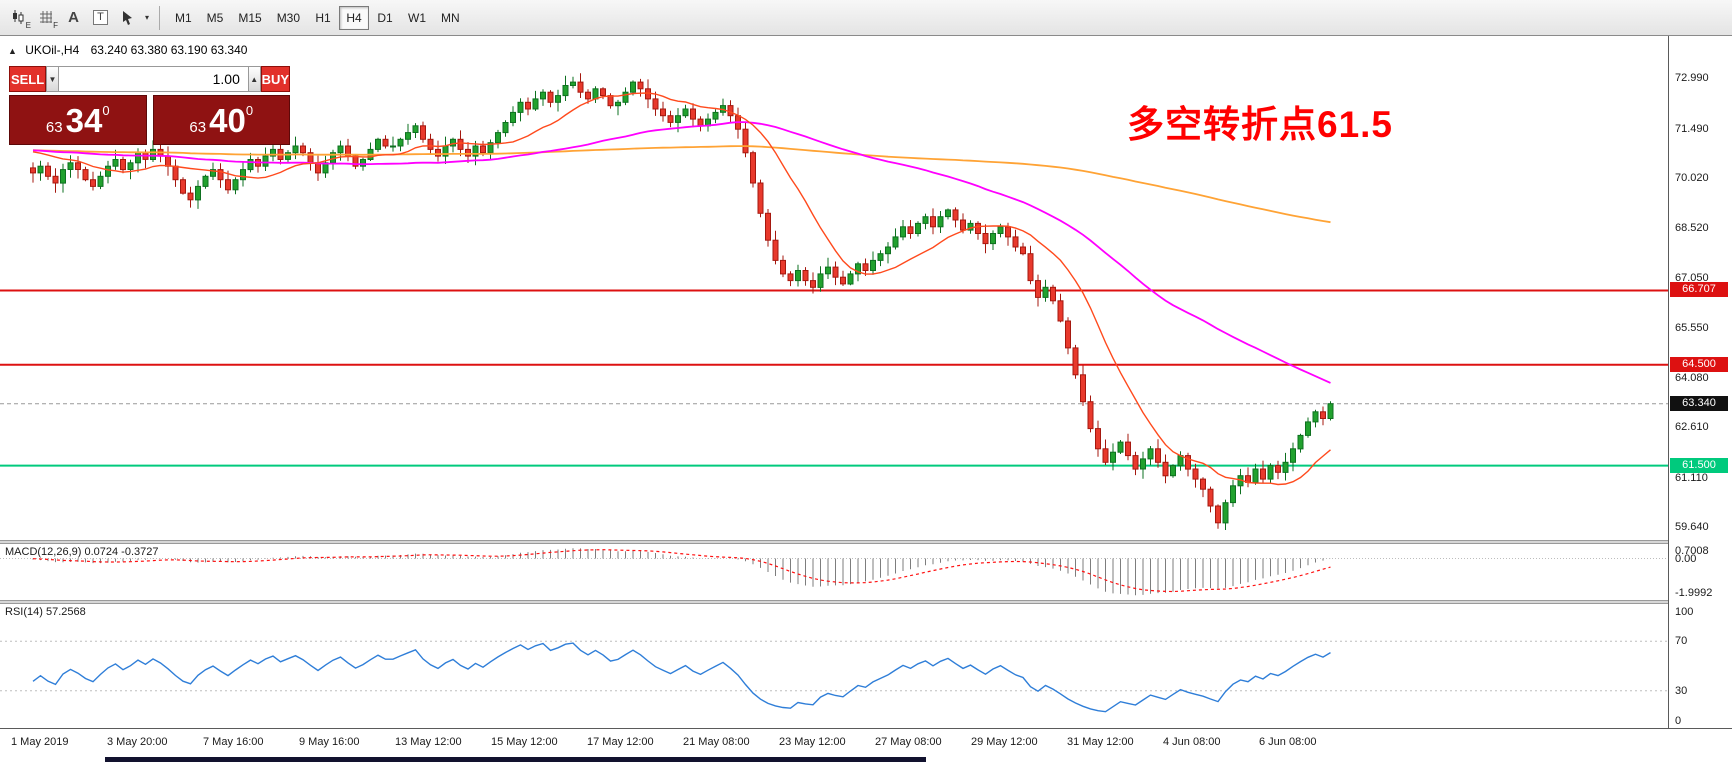 This screenshot has height=762, width=1732. I want to click on volume-input, so click(153, 79).